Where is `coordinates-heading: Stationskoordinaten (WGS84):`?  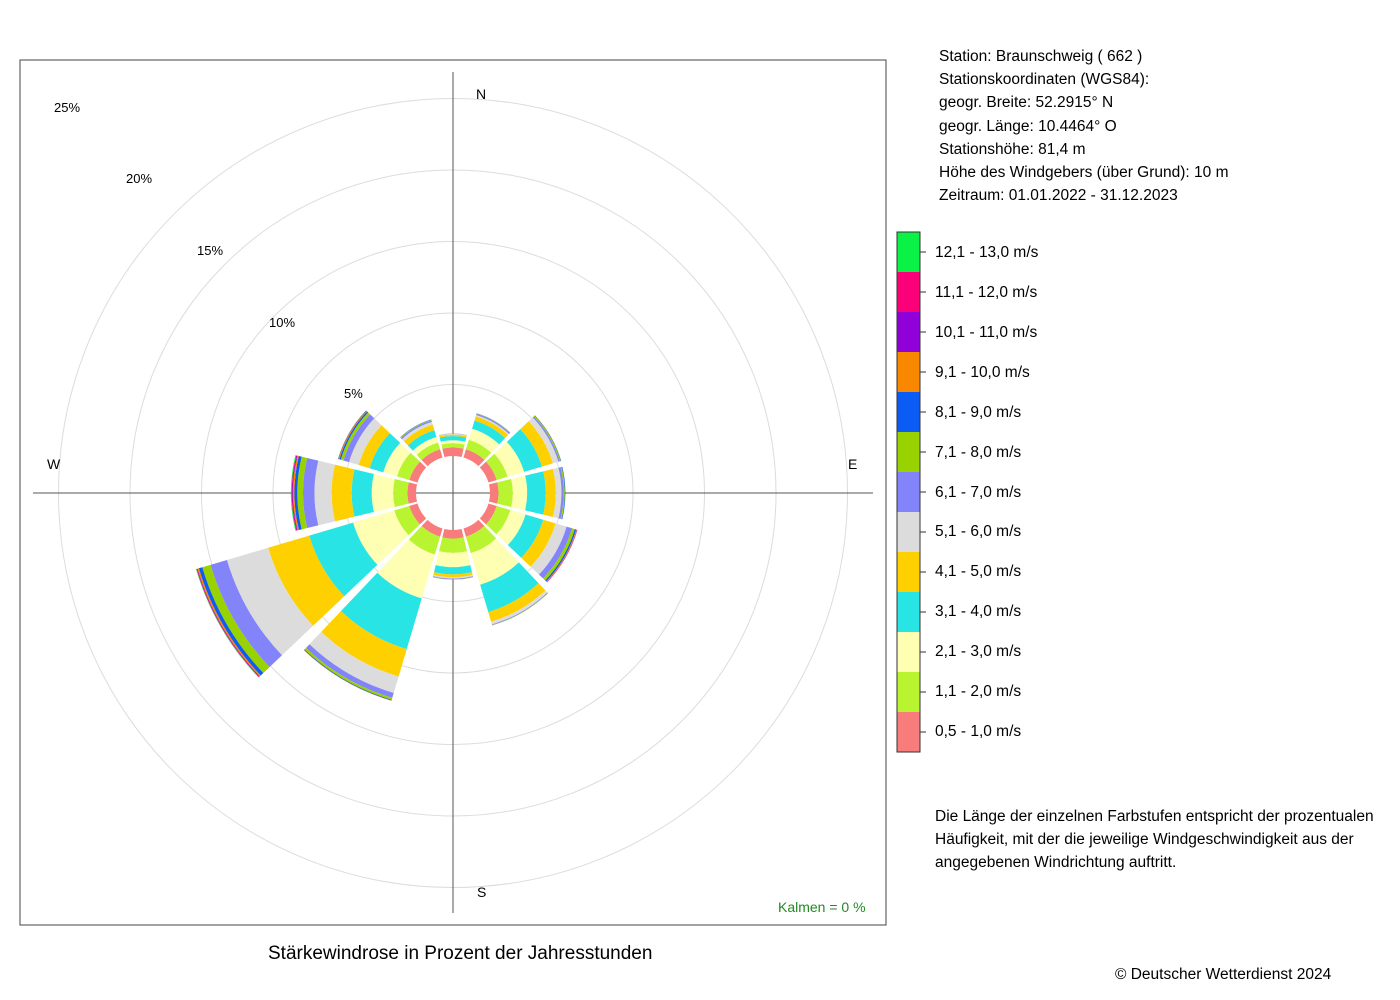
coordinates-heading: Stationskoordinaten (WGS84): is located at coordinates (1044, 80).